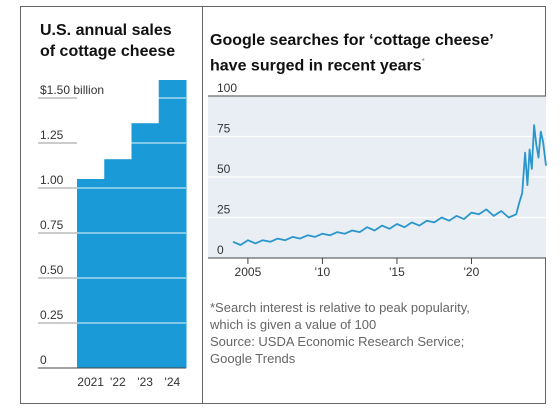 This screenshot has height=413, width=560. I want to click on line-ytick-label-4: 100, so click(227, 88).